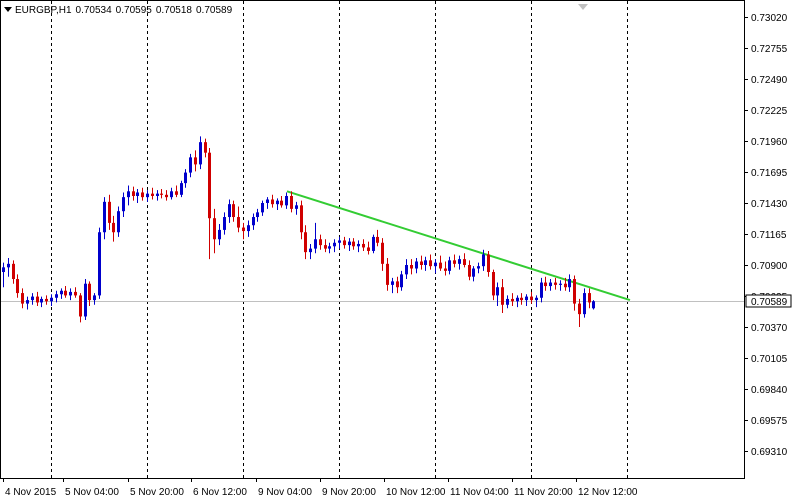 This screenshot has width=792, height=501. I want to click on high-value: 0.70595, so click(133, 10).